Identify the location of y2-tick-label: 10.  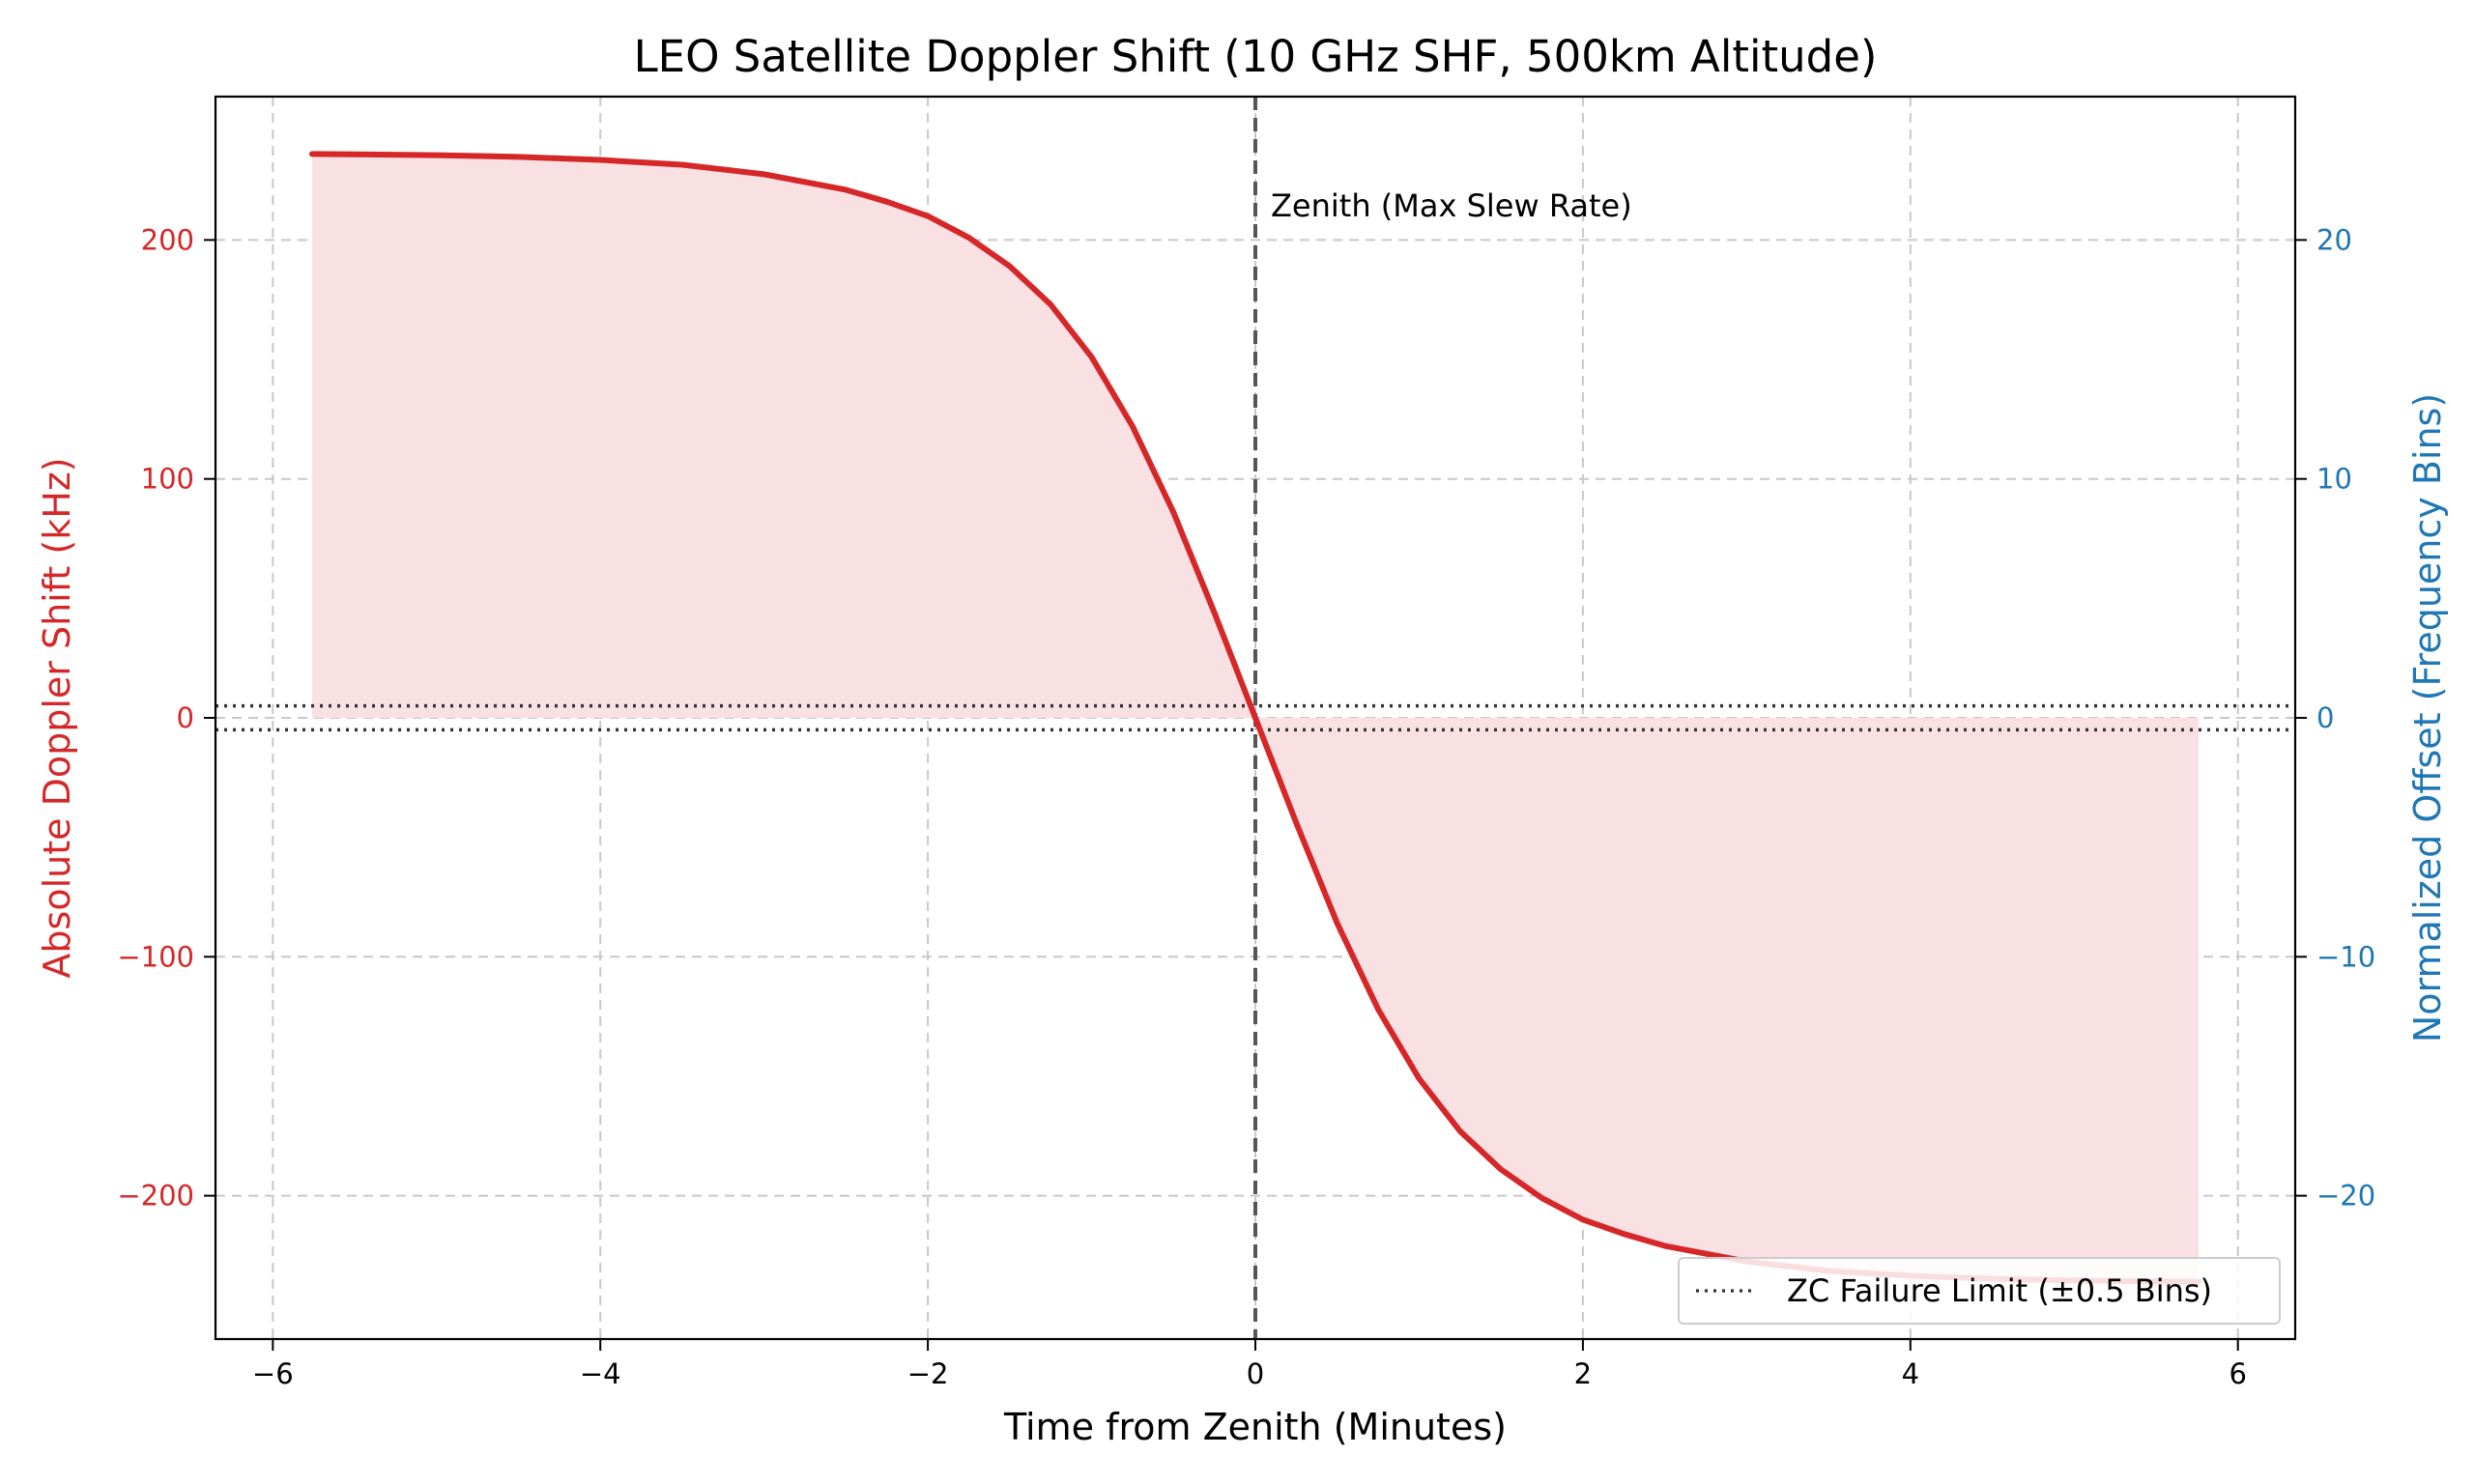
(2334, 480).